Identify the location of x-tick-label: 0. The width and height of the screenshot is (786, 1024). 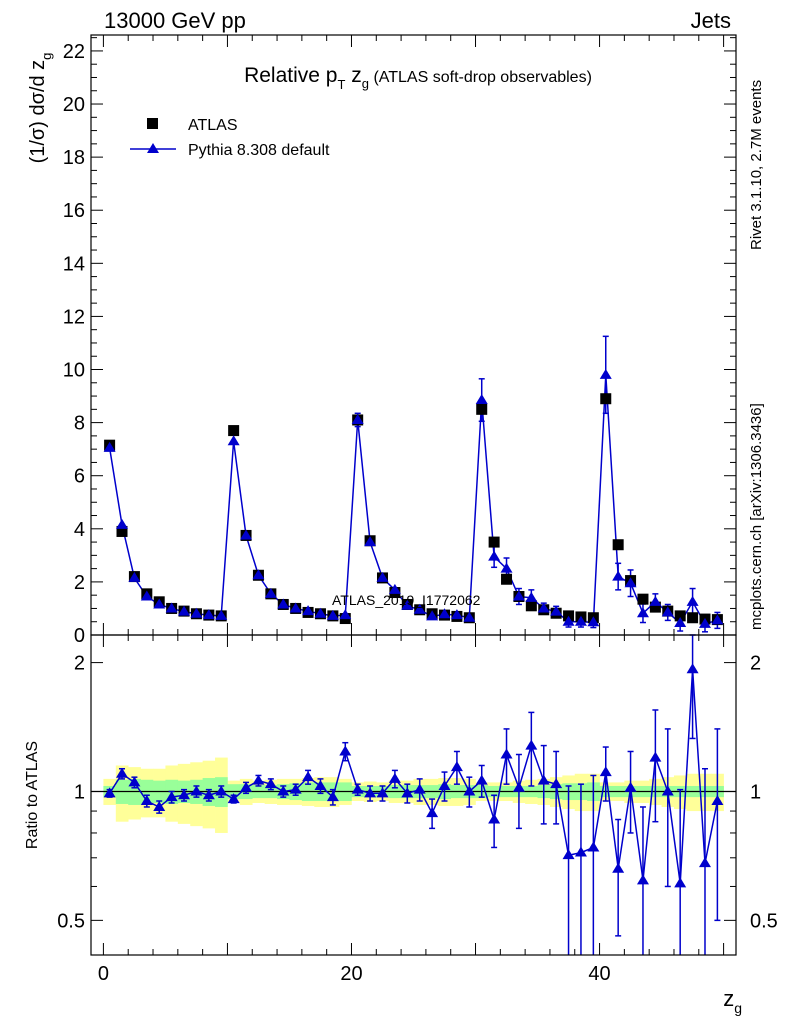
(103, 974).